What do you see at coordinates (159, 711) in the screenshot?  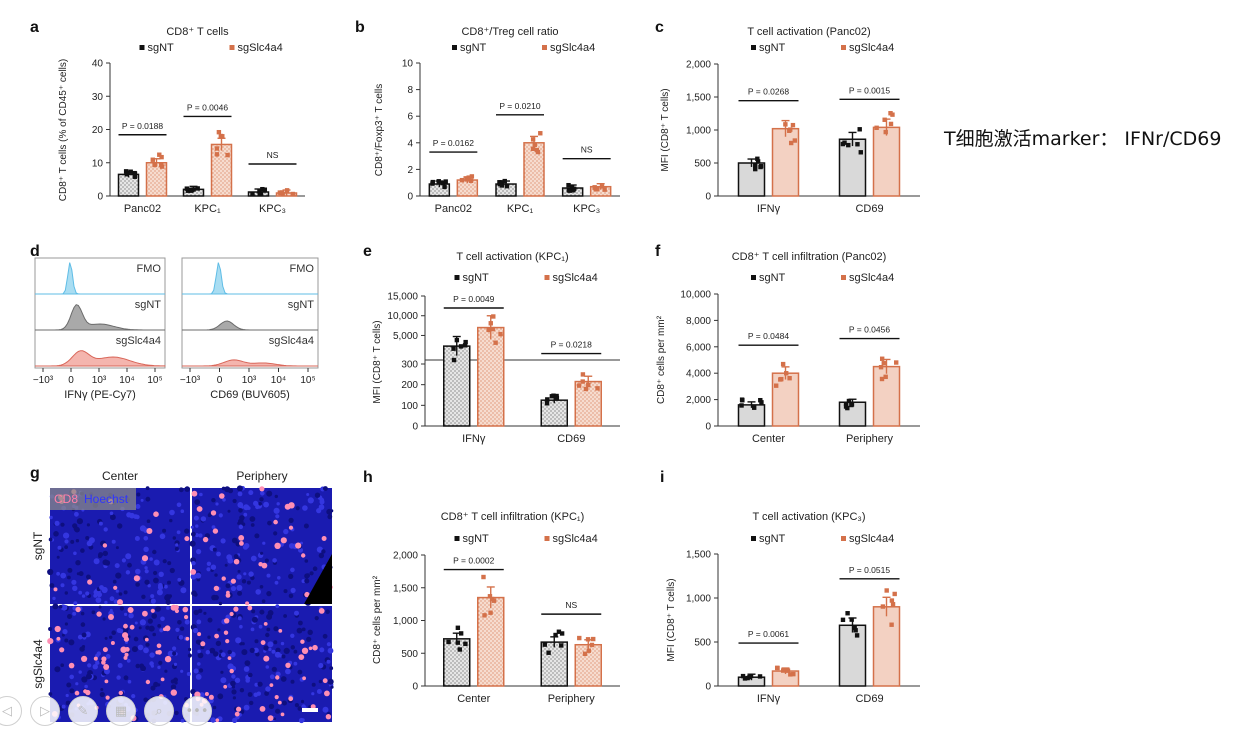 I see `zoom-icon: ⌕` at bounding box center [159, 711].